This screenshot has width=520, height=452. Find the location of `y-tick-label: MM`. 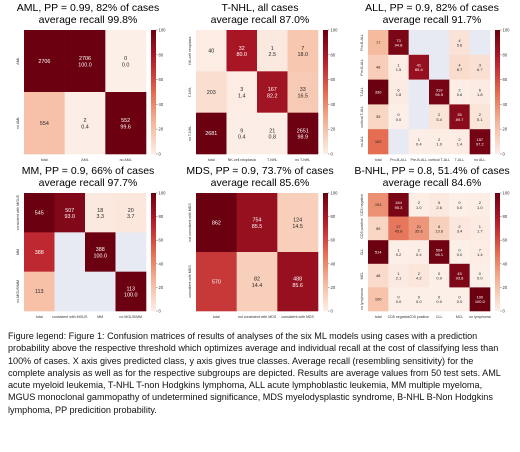

y-tick-label: MM is located at coordinates (18, 252).